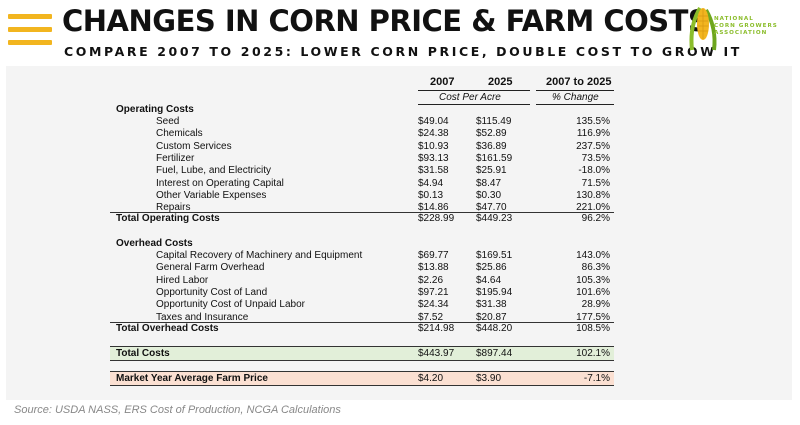 The height and width of the screenshot is (425, 800). Describe the element at coordinates (173, 208) in the screenshot. I see `row-label: Repairs` at that location.